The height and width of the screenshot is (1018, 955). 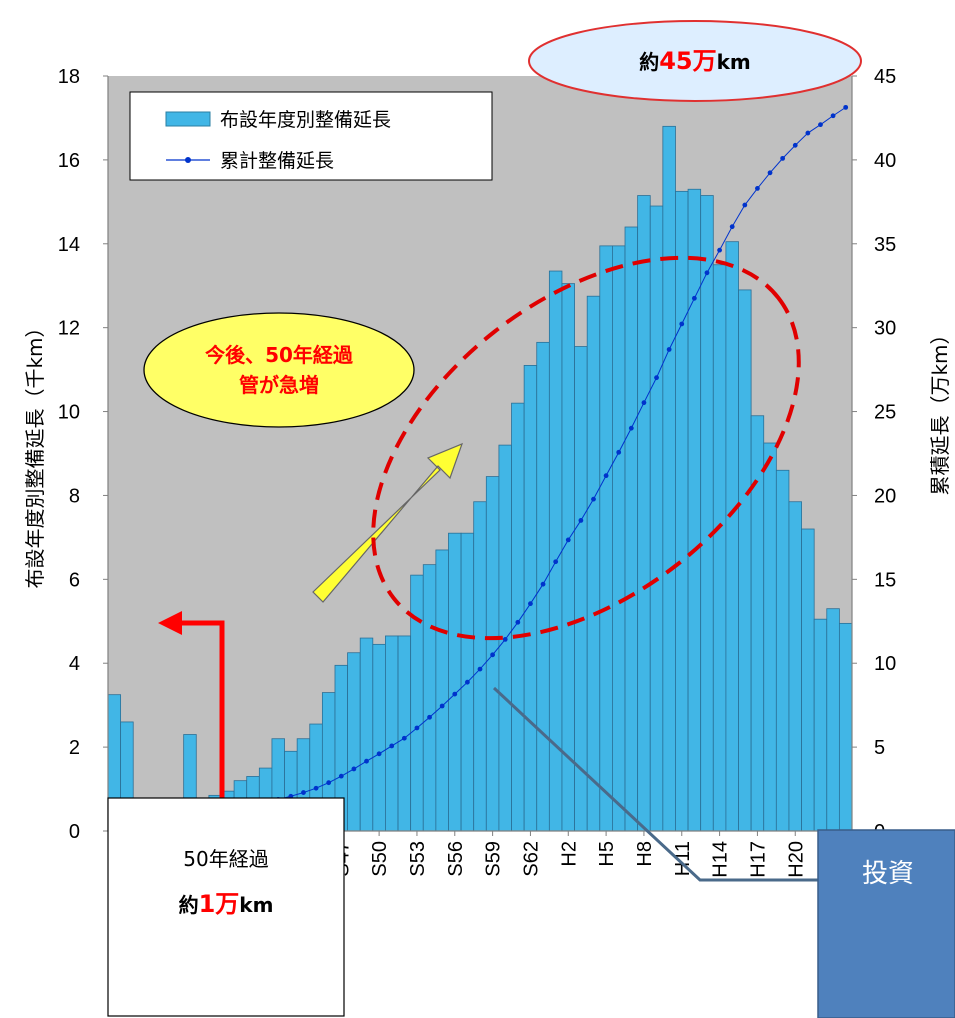 I want to click on bar-H5, so click(x=606, y=538).